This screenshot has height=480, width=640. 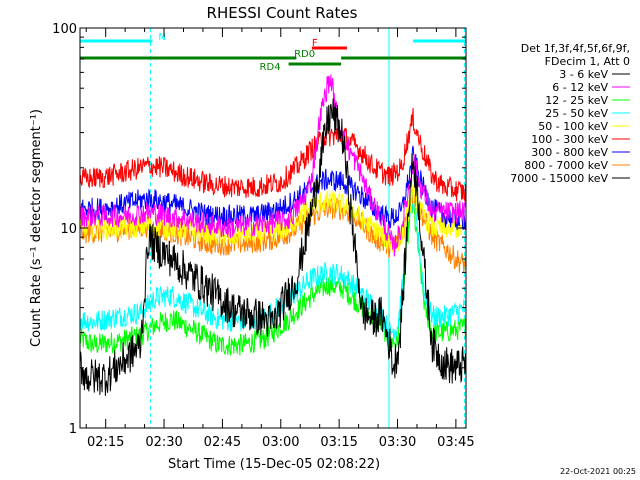 I want to click on x-tick-label-03-15: 03:15, so click(x=338, y=442).